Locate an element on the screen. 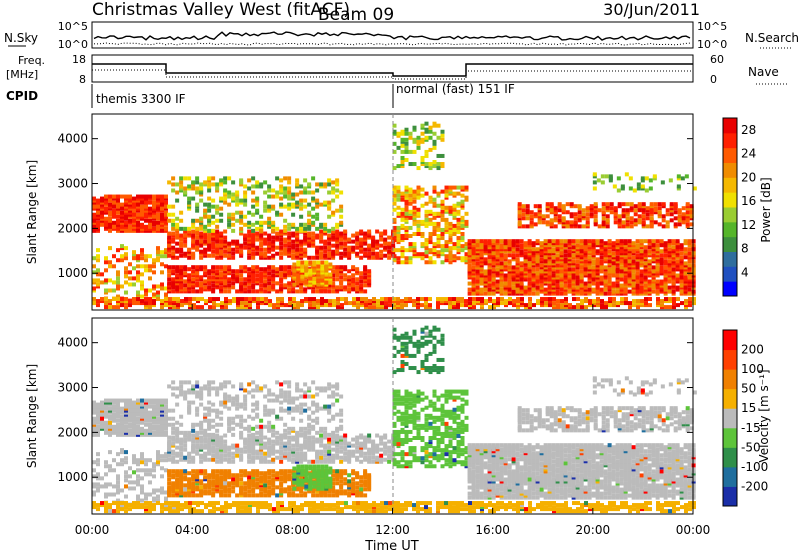  nsearch-tick-top: 10^5 is located at coordinates (712, 26).